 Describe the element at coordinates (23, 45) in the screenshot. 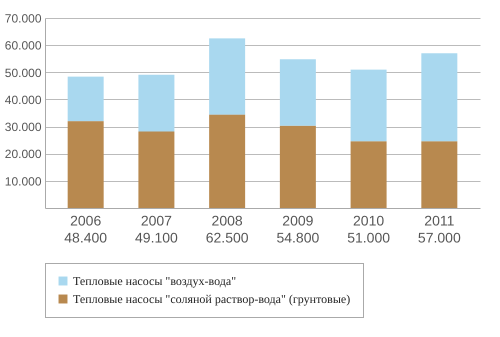

I see `y-tick-label: 60.000` at that location.